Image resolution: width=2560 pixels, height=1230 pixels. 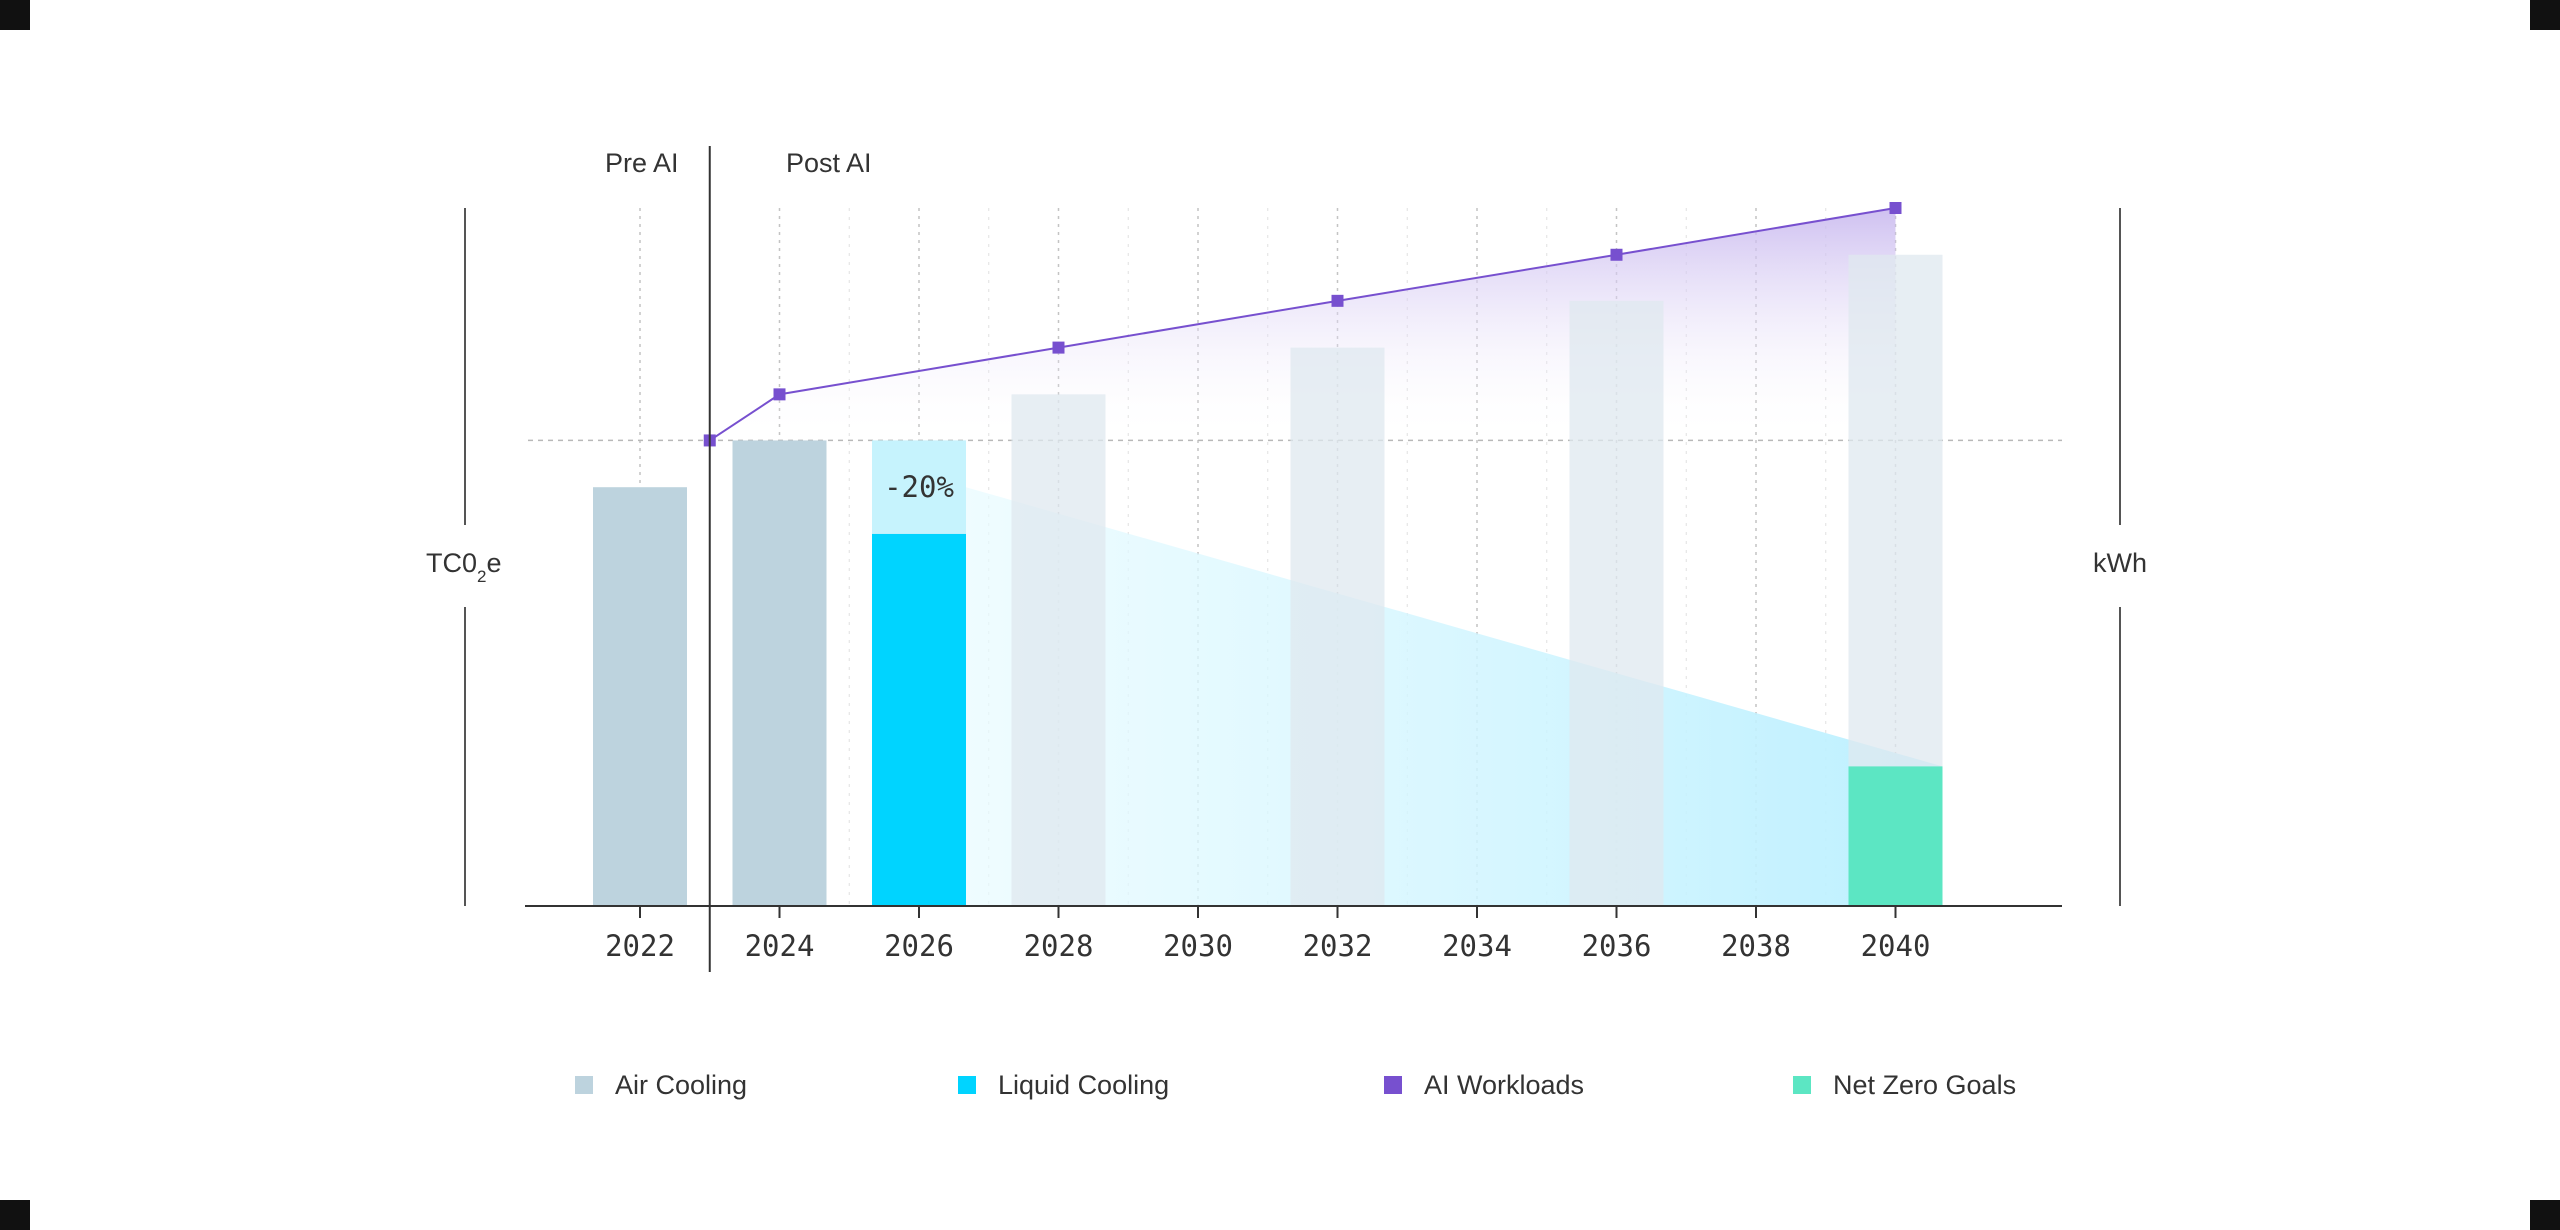 What do you see at coordinates (1198, 946) in the screenshot?
I see `x-tick-label-2030: 2030` at bounding box center [1198, 946].